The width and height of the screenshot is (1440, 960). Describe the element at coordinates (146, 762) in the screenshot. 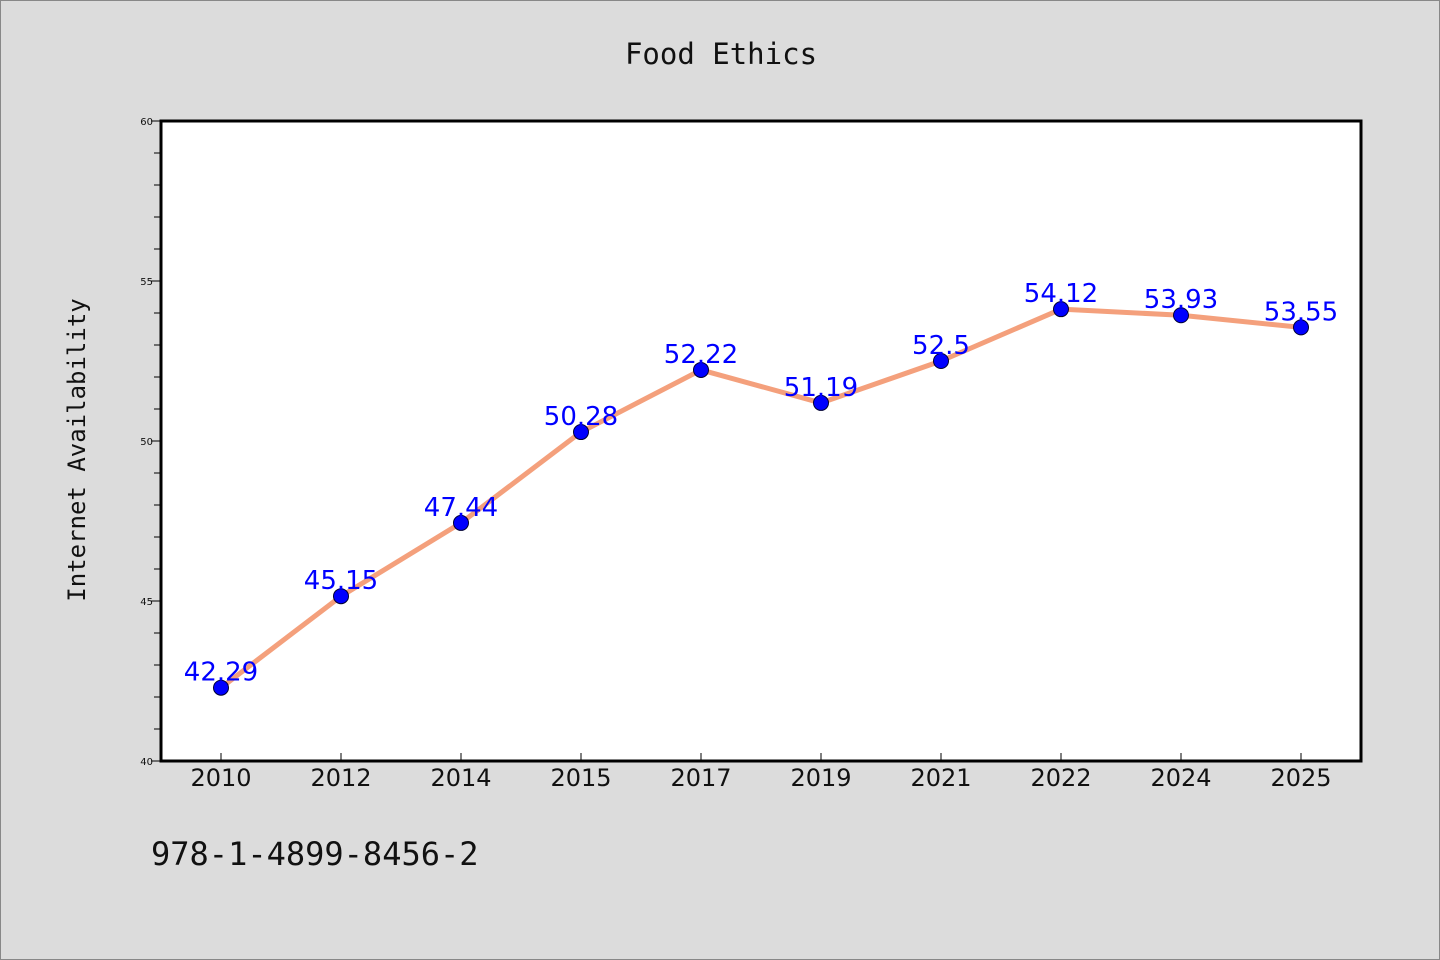

I see `y-tick-label: 40` at that location.